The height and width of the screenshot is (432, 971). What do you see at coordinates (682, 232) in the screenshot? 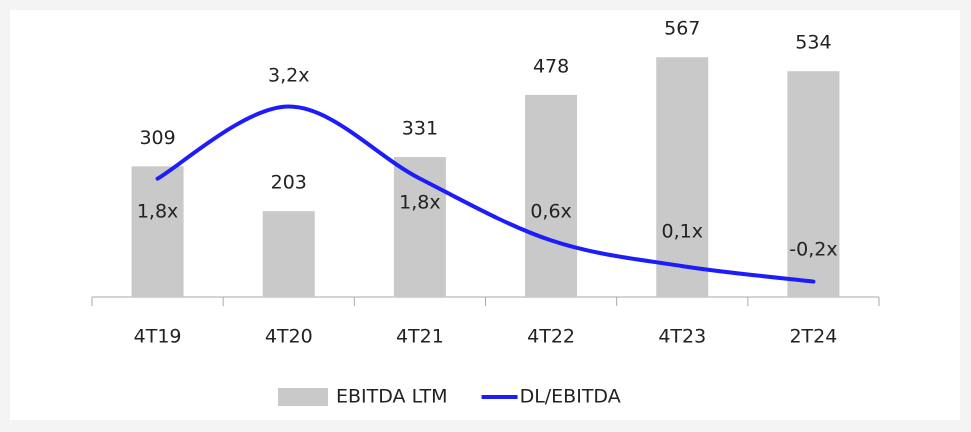
I see `line-value-label: 0,1x` at bounding box center [682, 232].